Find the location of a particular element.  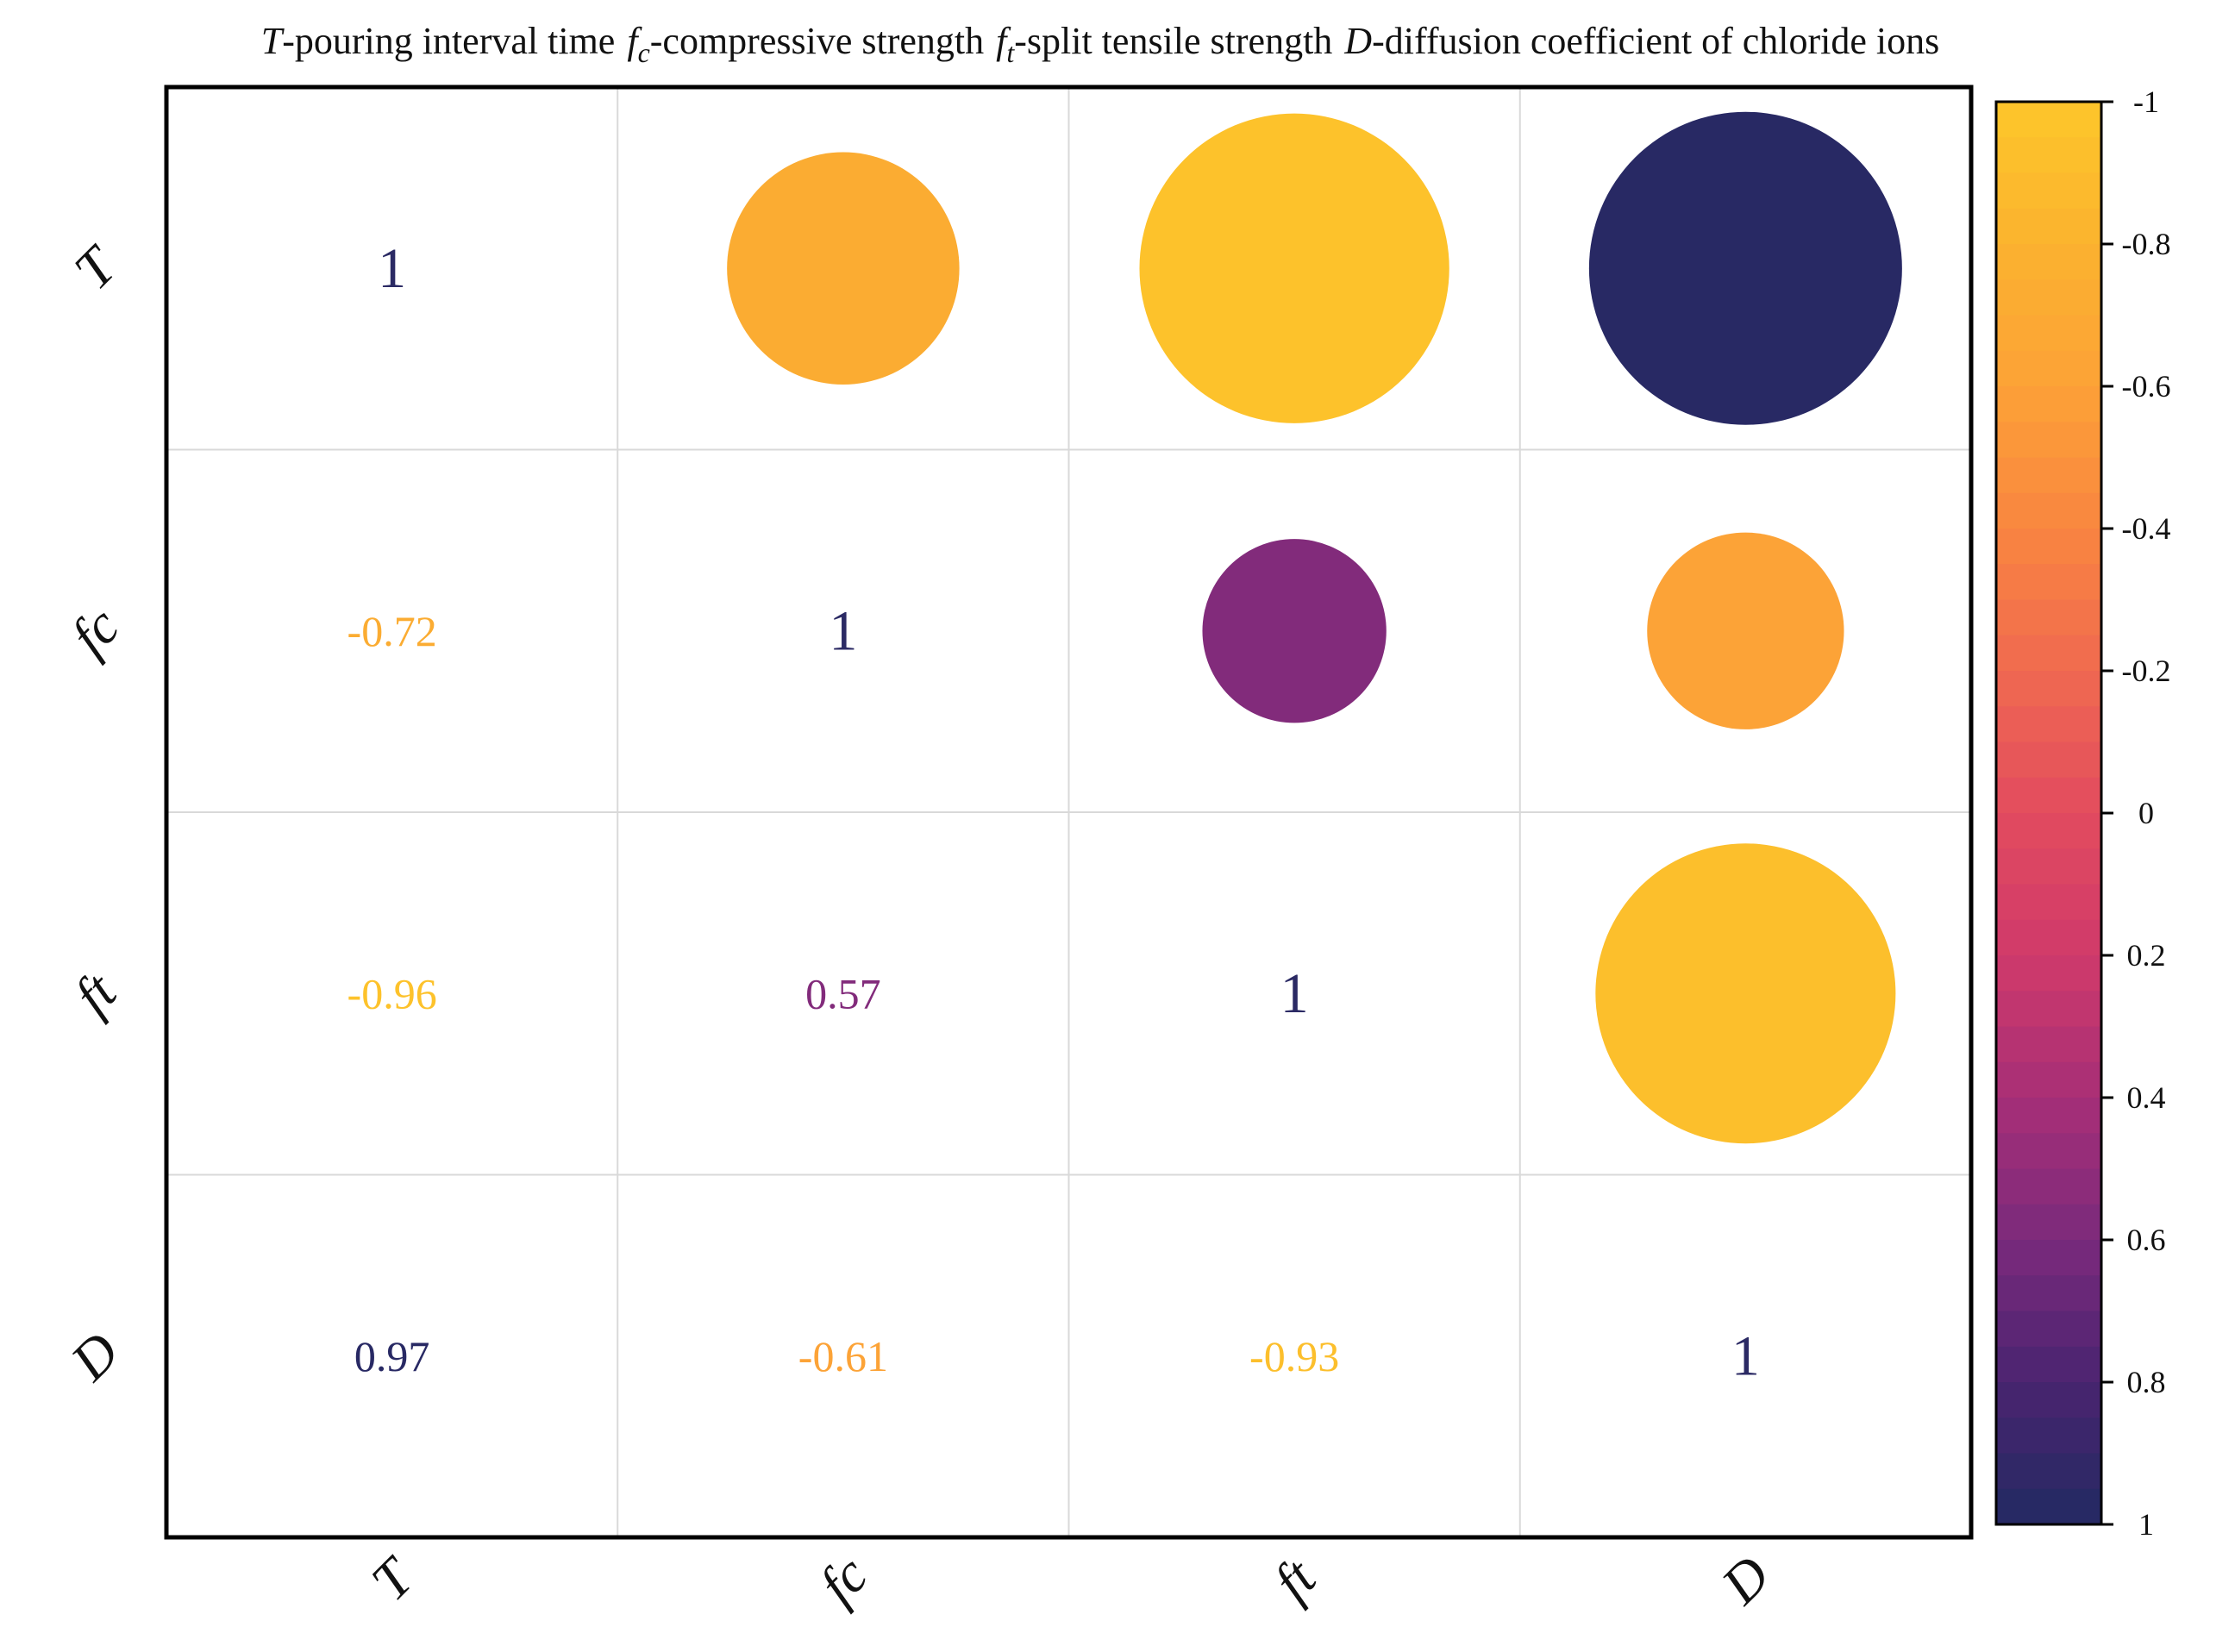

correlation-value-label: 0.57 is located at coordinates (843, 993).